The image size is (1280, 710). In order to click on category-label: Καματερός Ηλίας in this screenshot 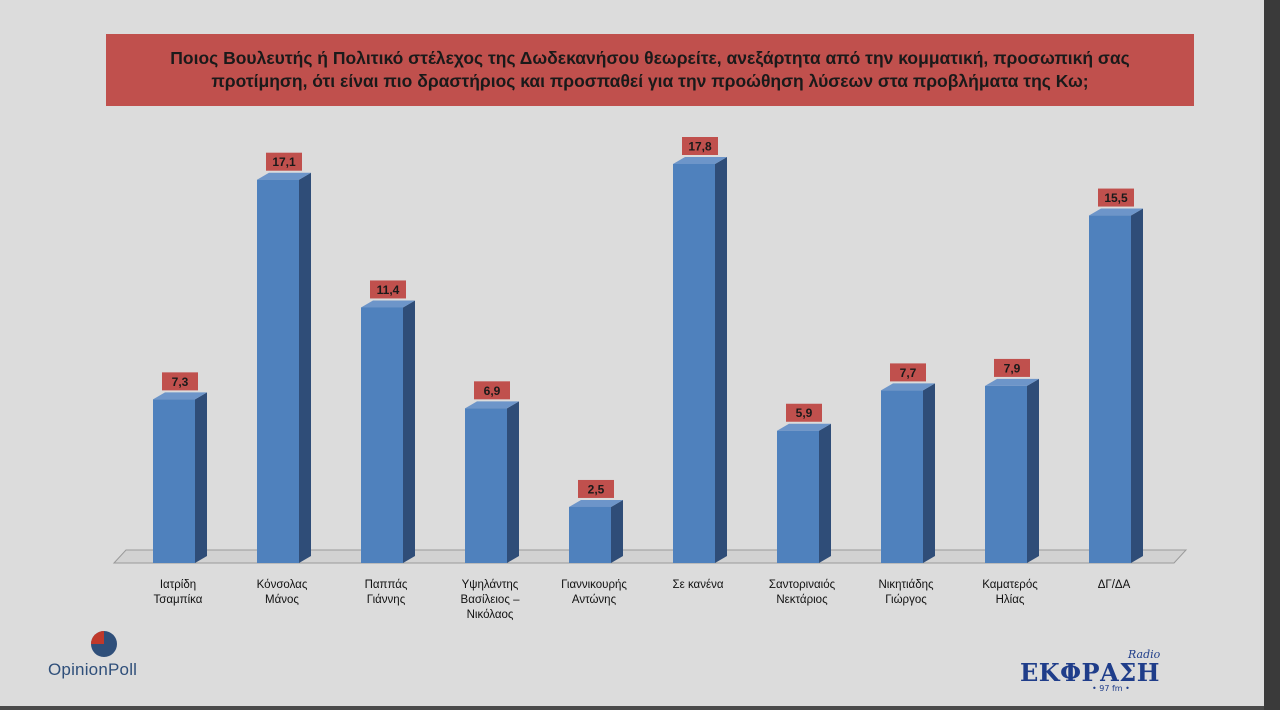, I will do `click(1010, 592)`.